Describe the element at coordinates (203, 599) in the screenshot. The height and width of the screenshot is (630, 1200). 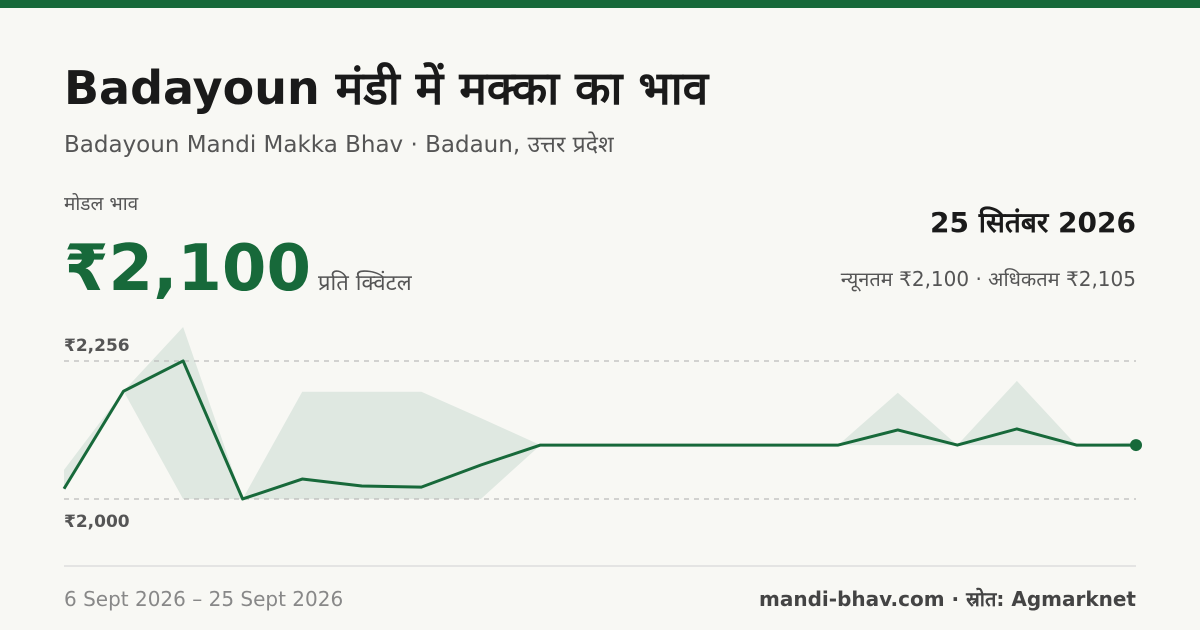
I see `period: 6 Sept 2026 – 25 Sept 2026` at that location.